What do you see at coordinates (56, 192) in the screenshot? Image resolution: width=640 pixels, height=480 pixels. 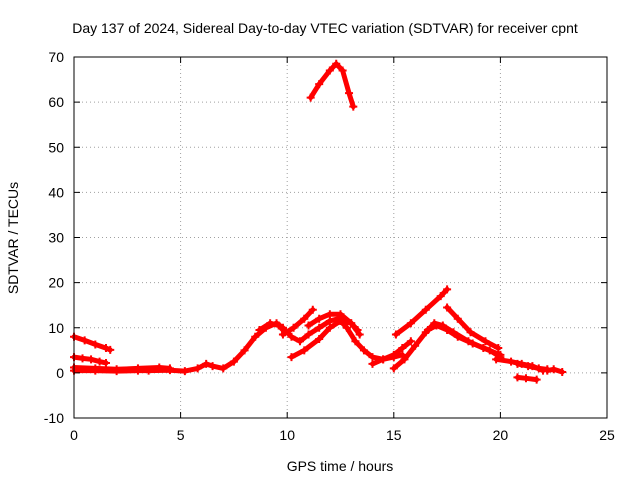 I see `y-tick-label: 40` at bounding box center [56, 192].